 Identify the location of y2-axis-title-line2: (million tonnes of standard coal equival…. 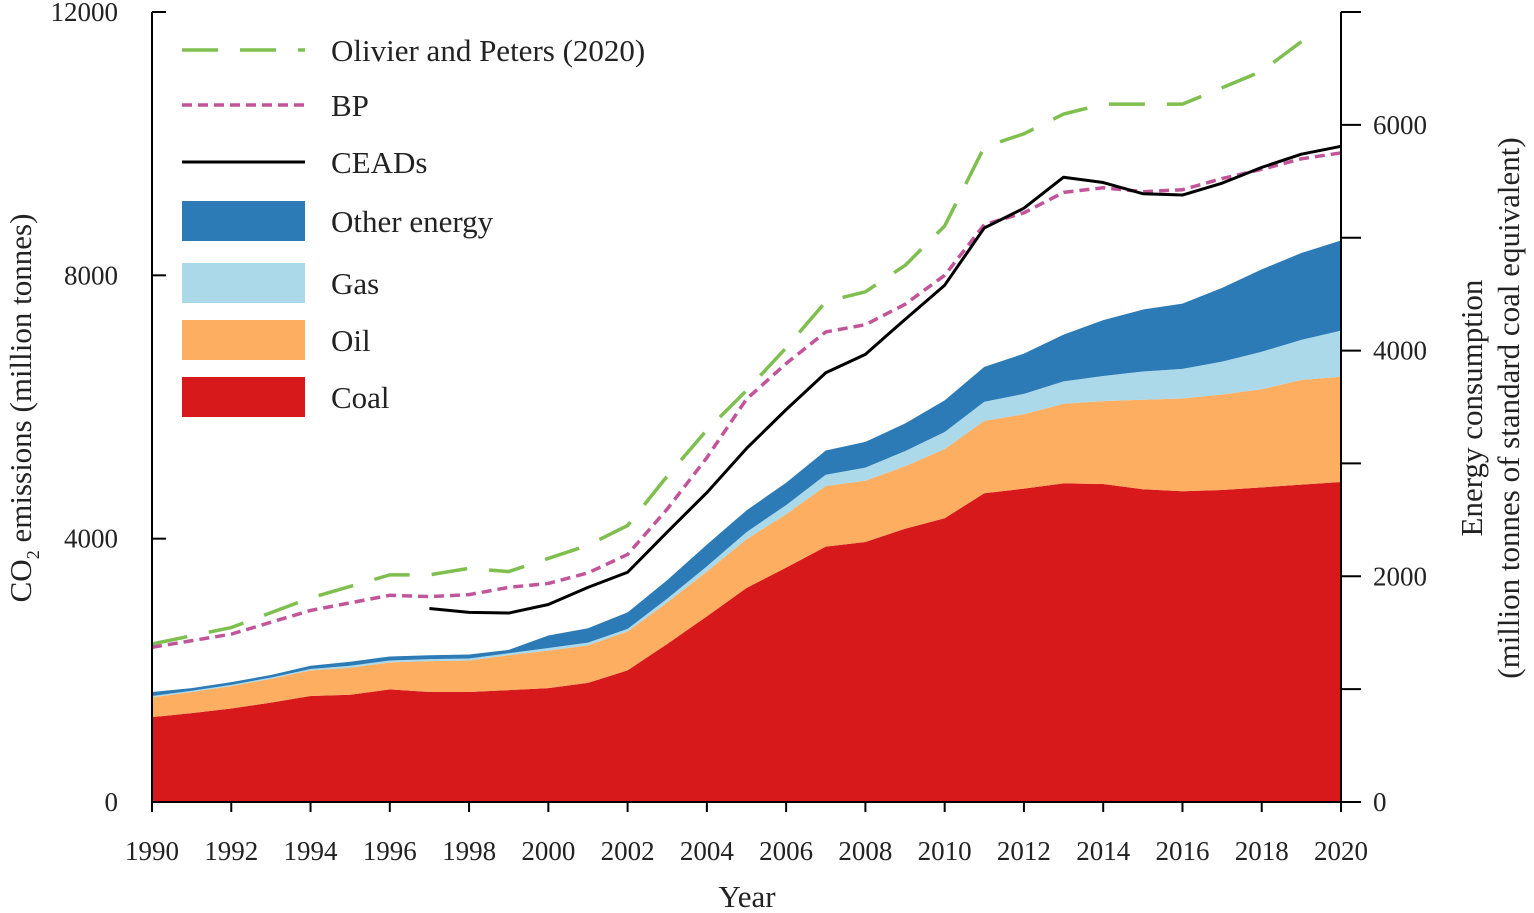
(1508, 408).